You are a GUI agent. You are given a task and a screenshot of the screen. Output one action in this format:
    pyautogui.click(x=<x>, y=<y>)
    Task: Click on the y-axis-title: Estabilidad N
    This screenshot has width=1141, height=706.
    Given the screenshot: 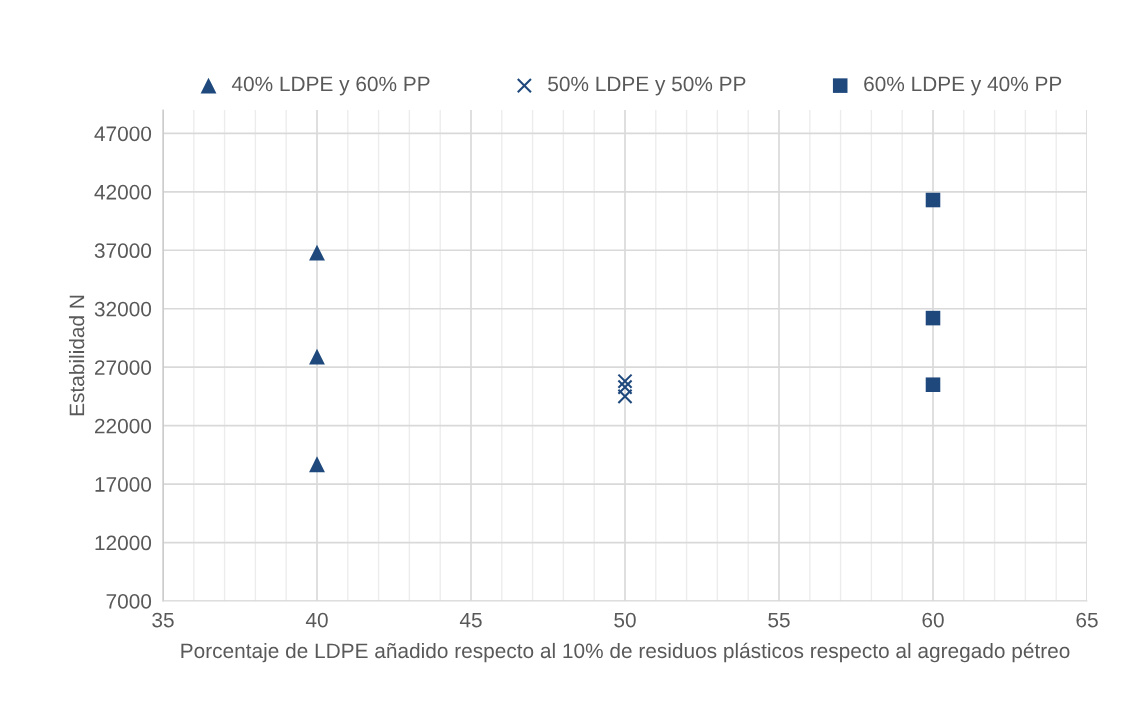 What is the action you would take?
    pyautogui.click(x=76, y=355)
    